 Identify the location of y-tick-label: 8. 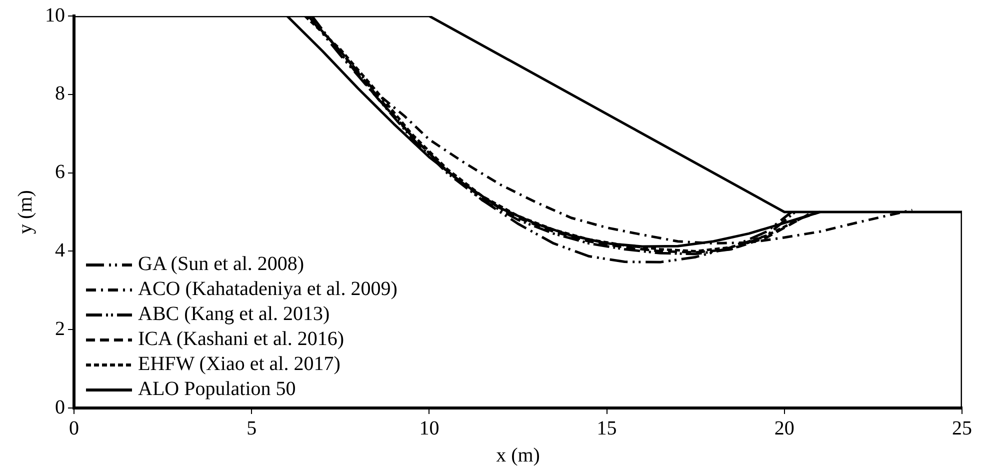
(60, 93).